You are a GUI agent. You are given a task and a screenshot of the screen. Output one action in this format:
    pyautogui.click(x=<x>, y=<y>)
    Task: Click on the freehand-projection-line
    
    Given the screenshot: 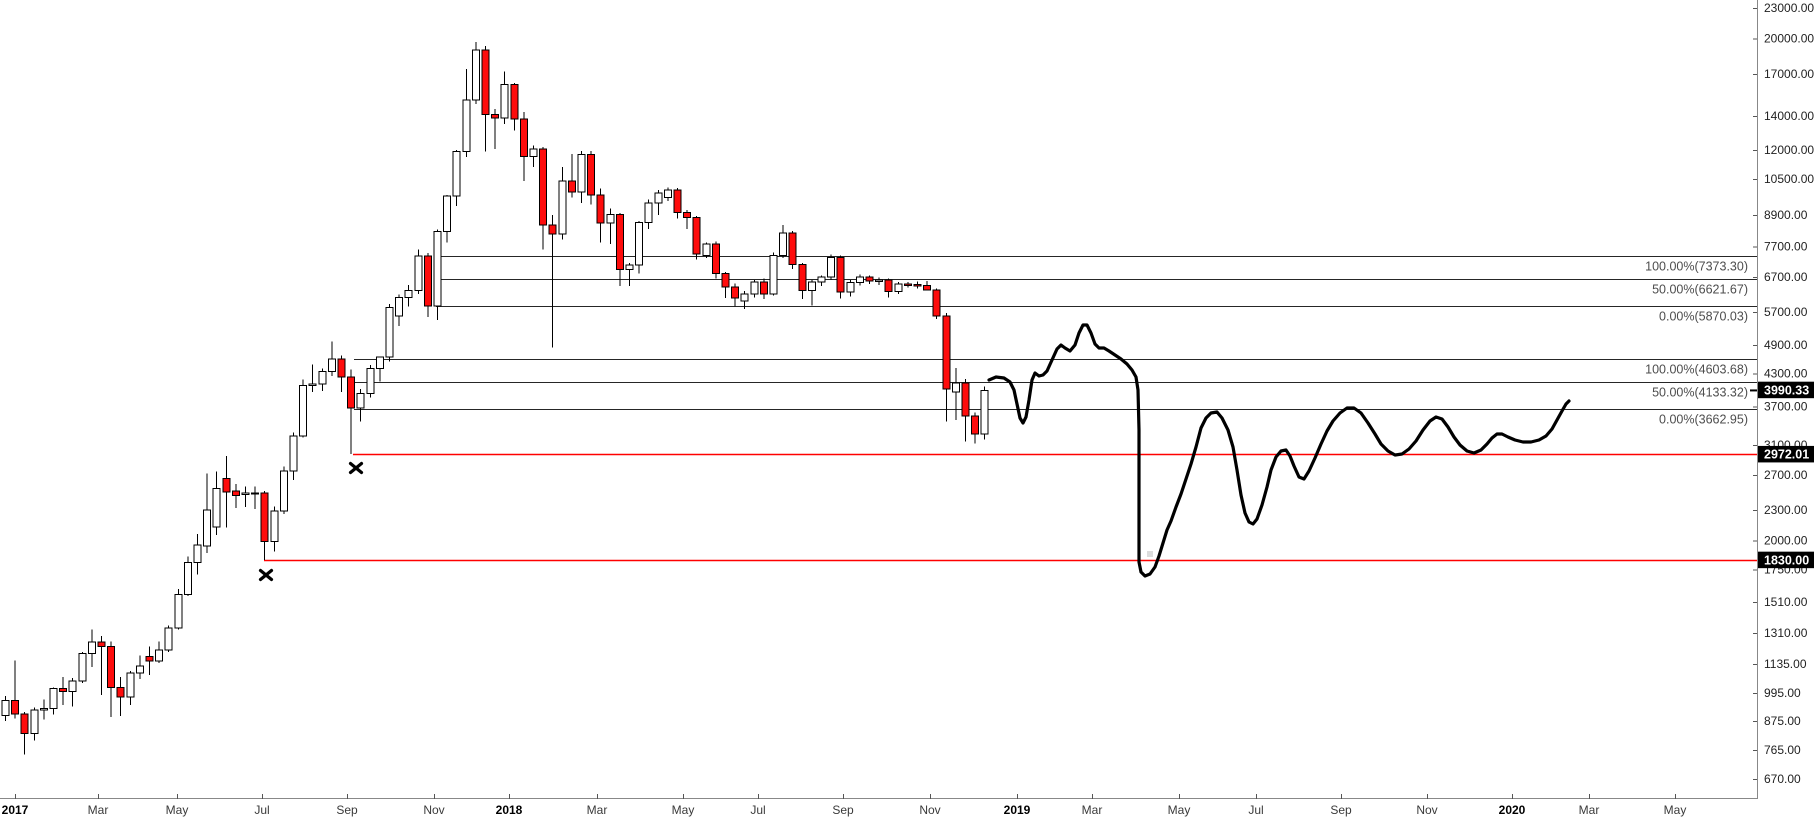 What is the action you would take?
    pyautogui.click(x=1279, y=450)
    